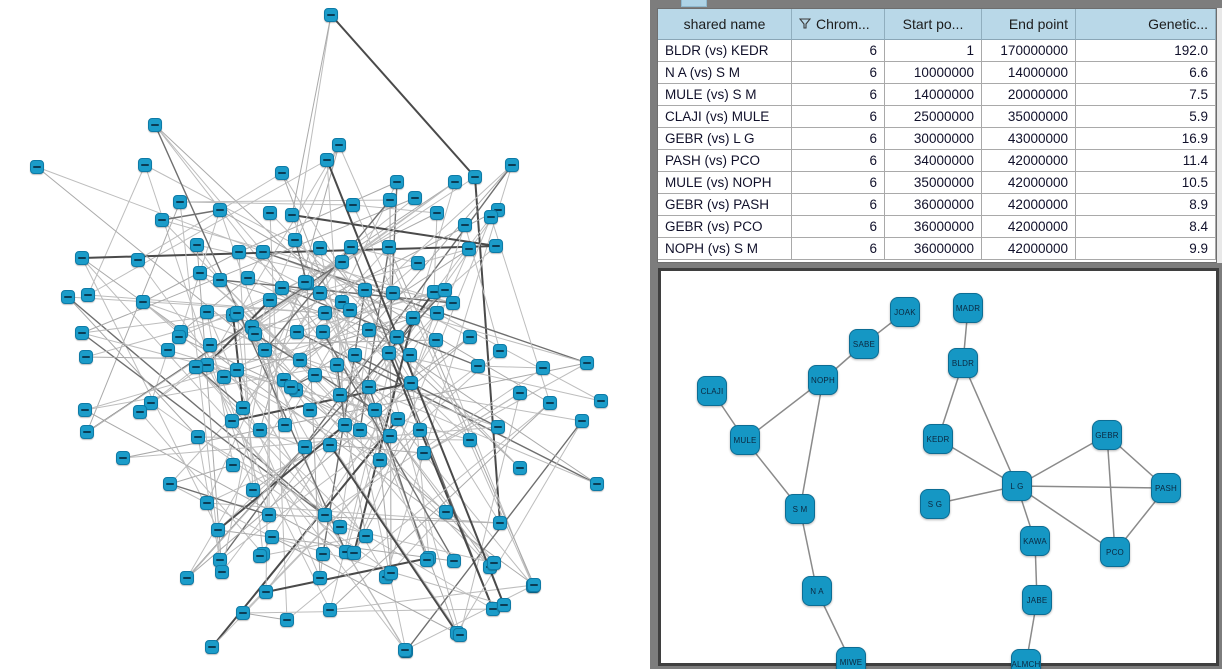 Image resolution: width=1222 pixels, height=669 pixels. I want to click on column-header-endpoint: End point, so click(1029, 24).